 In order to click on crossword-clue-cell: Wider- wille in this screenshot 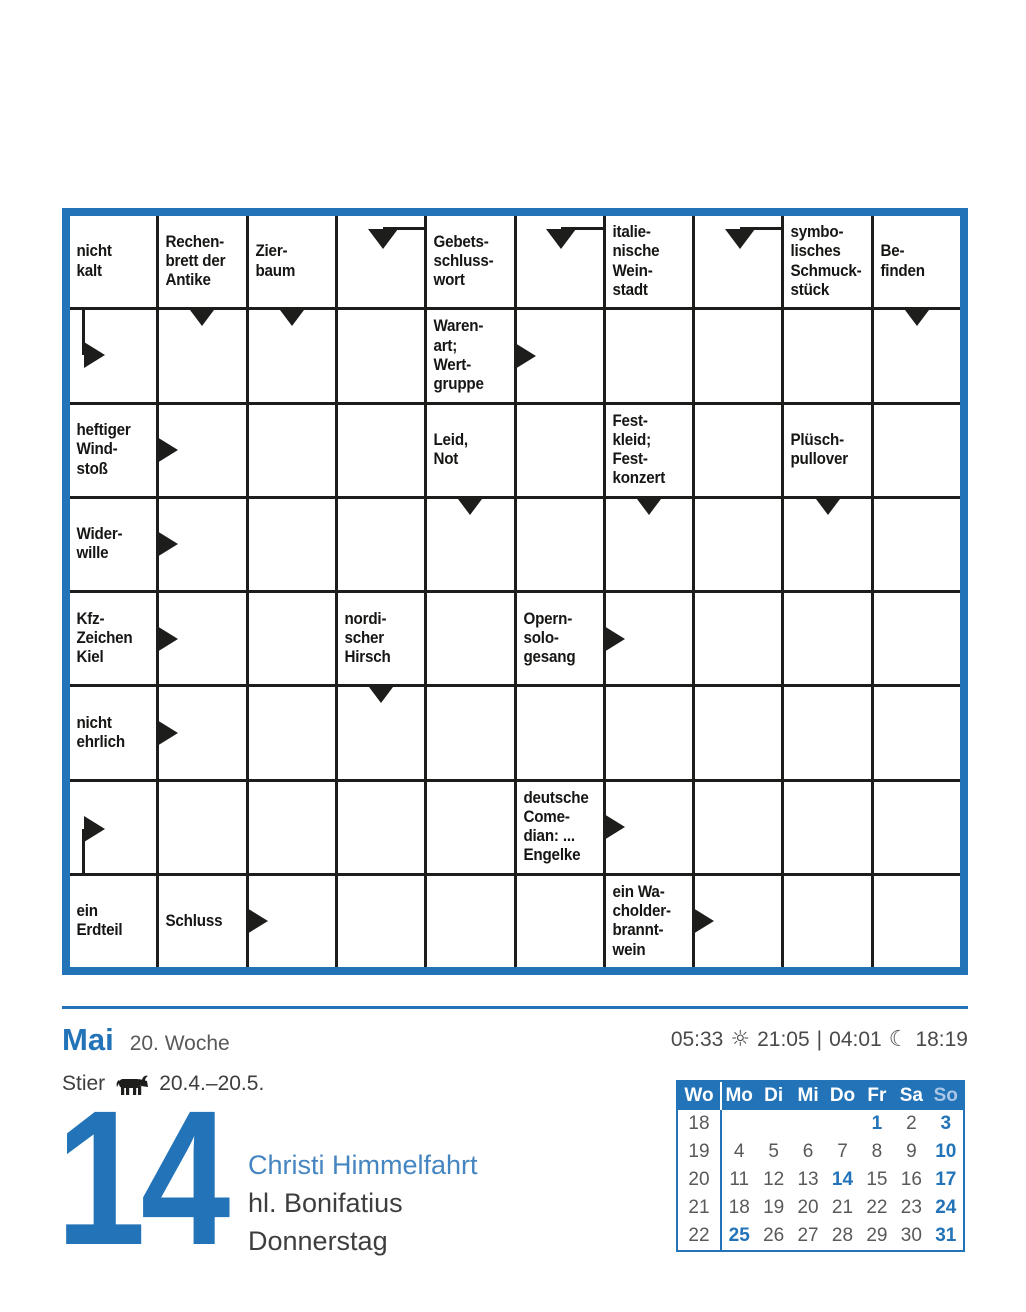, I will do `click(113, 544)`.